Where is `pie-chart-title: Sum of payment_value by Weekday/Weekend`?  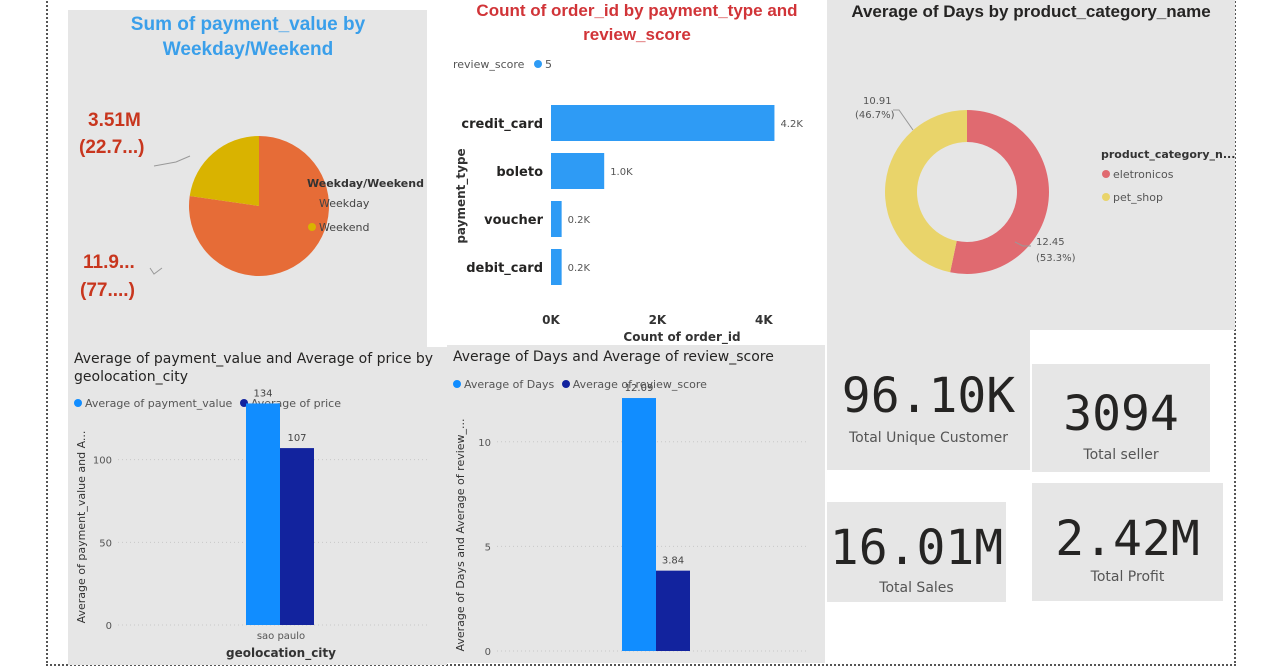
pie-chart-title: Sum of payment_value by Weekday/Weekend is located at coordinates (248, 37).